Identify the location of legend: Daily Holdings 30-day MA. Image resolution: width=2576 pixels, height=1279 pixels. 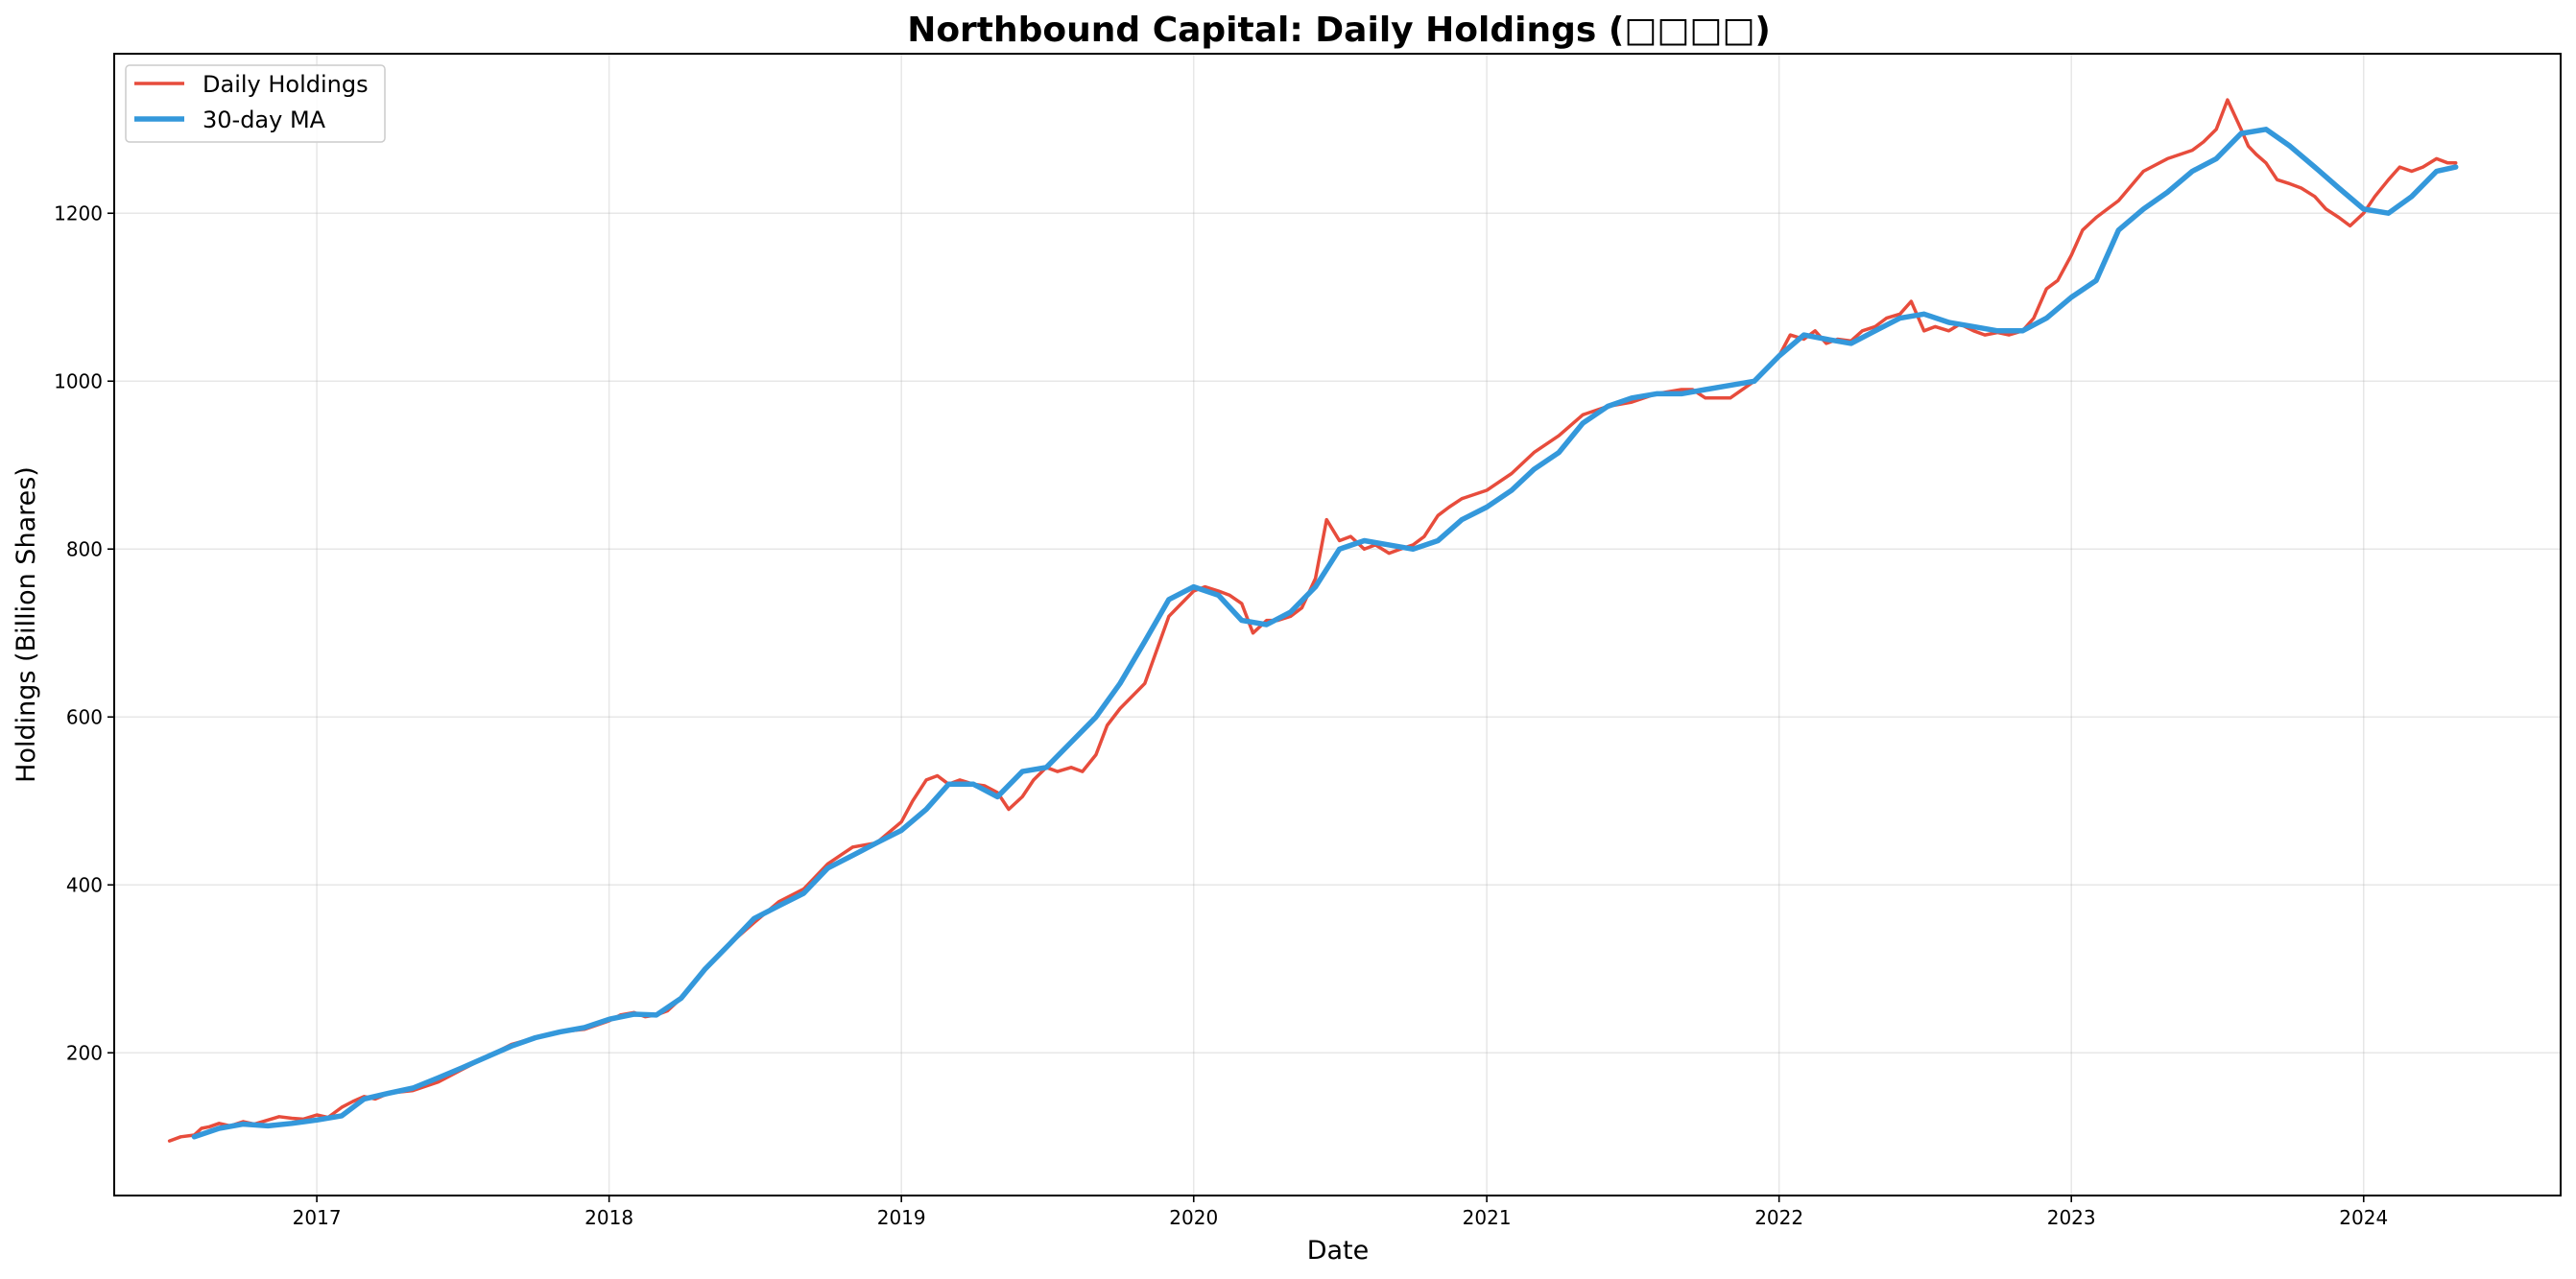
(255, 103).